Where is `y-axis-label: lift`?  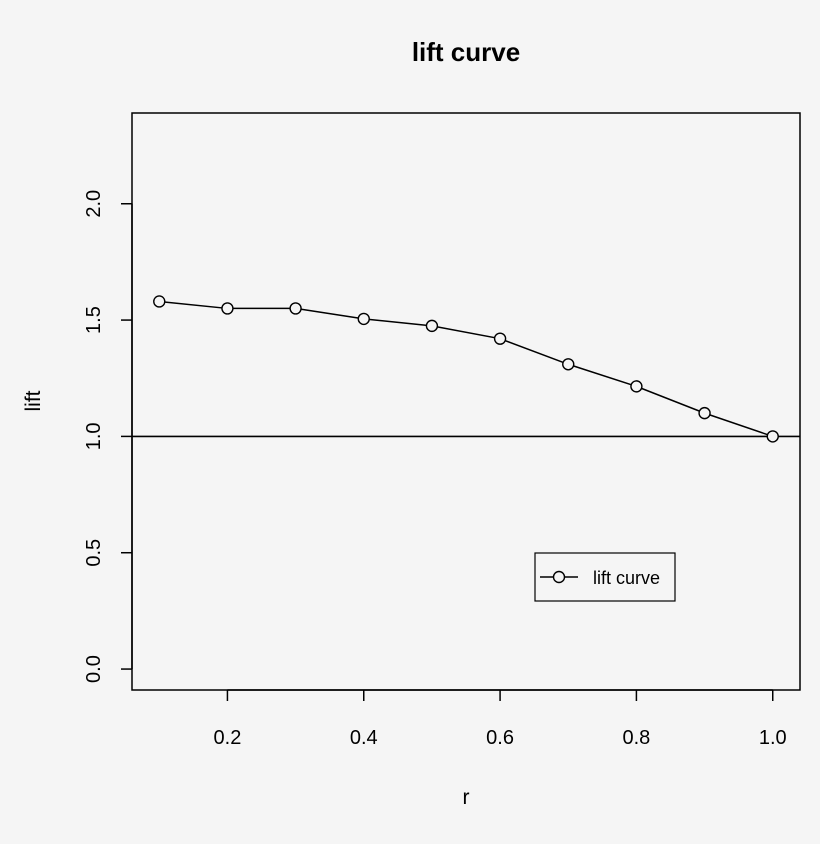
y-axis-label: lift is located at coordinates (33, 400).